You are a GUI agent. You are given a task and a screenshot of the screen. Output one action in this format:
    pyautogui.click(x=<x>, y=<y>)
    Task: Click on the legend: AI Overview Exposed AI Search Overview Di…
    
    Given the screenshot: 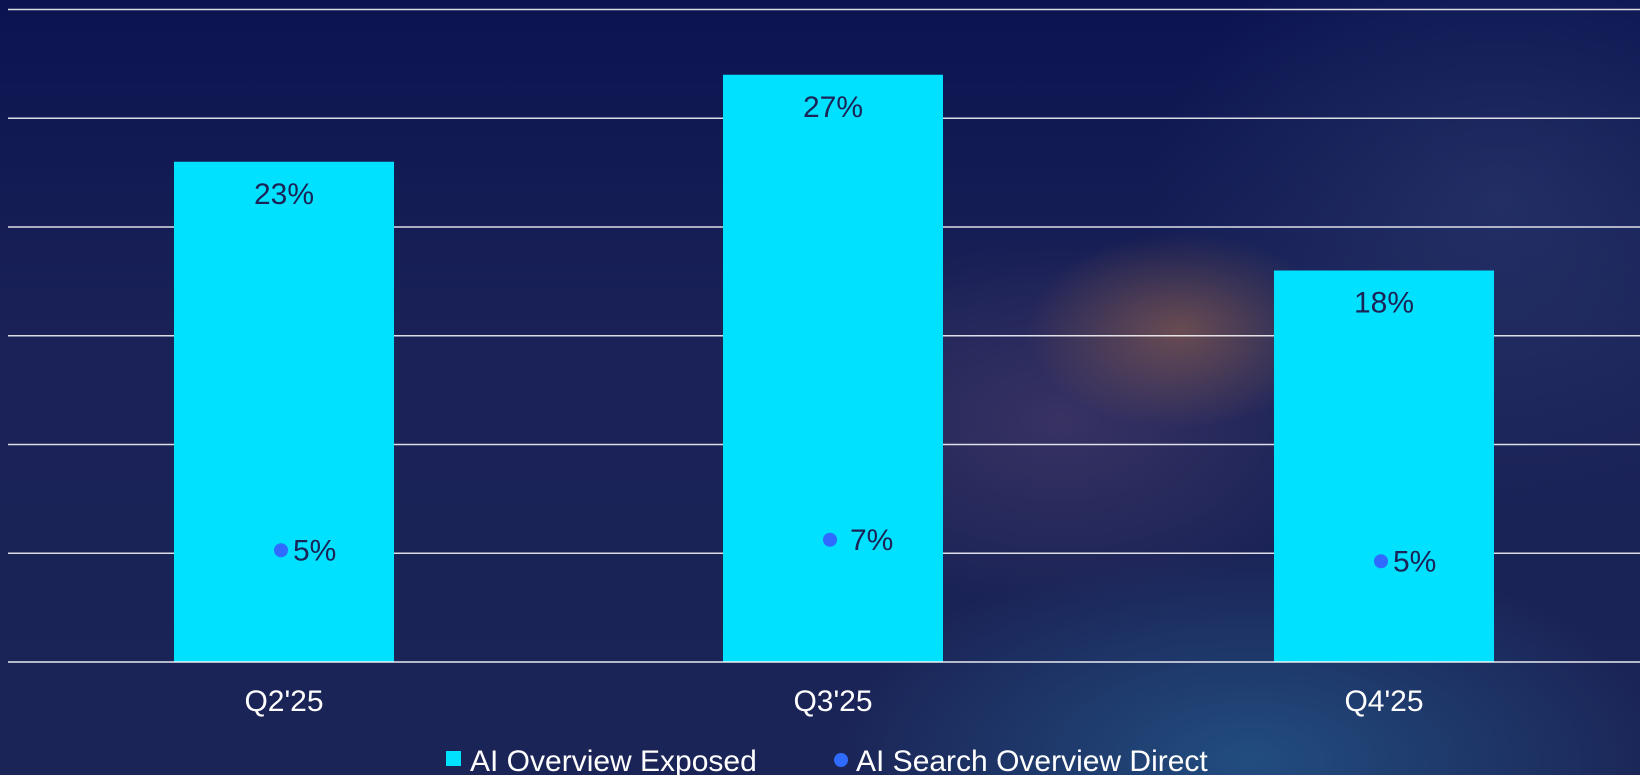 What is the action you would take?
    pyautogui.click(x=827, y=760)
    